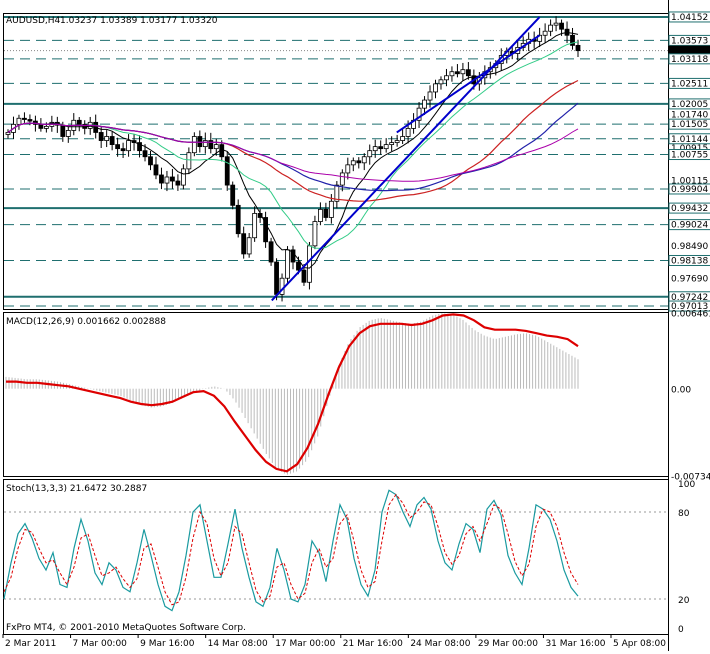 The width and height of the screenshot is (710, 654). What do you see at coordinates (100, 644) in the screenshot?
I see `time-axis-label: 7 Mar 00:00` at bounding box center [100, 644].